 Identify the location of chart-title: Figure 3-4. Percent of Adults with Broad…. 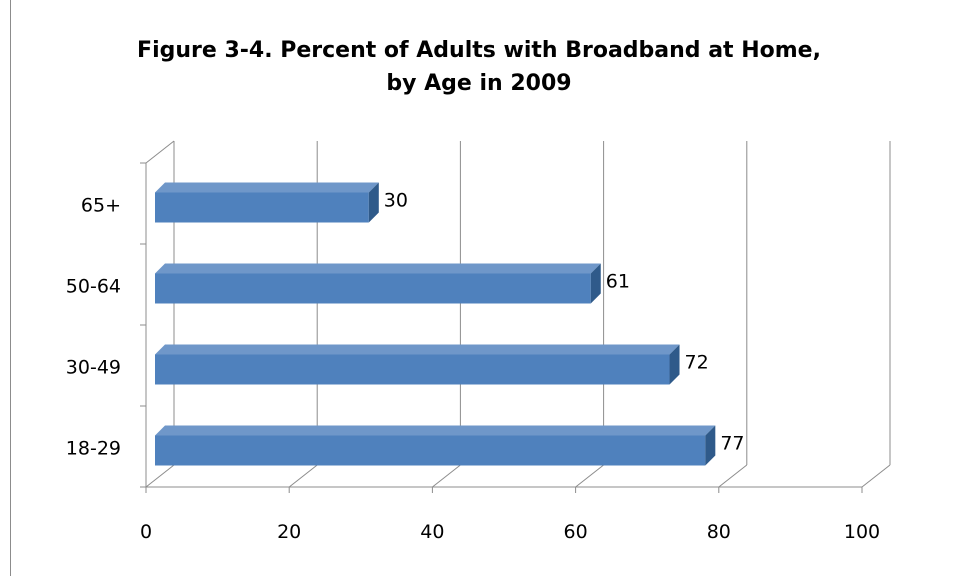
(479, 67).